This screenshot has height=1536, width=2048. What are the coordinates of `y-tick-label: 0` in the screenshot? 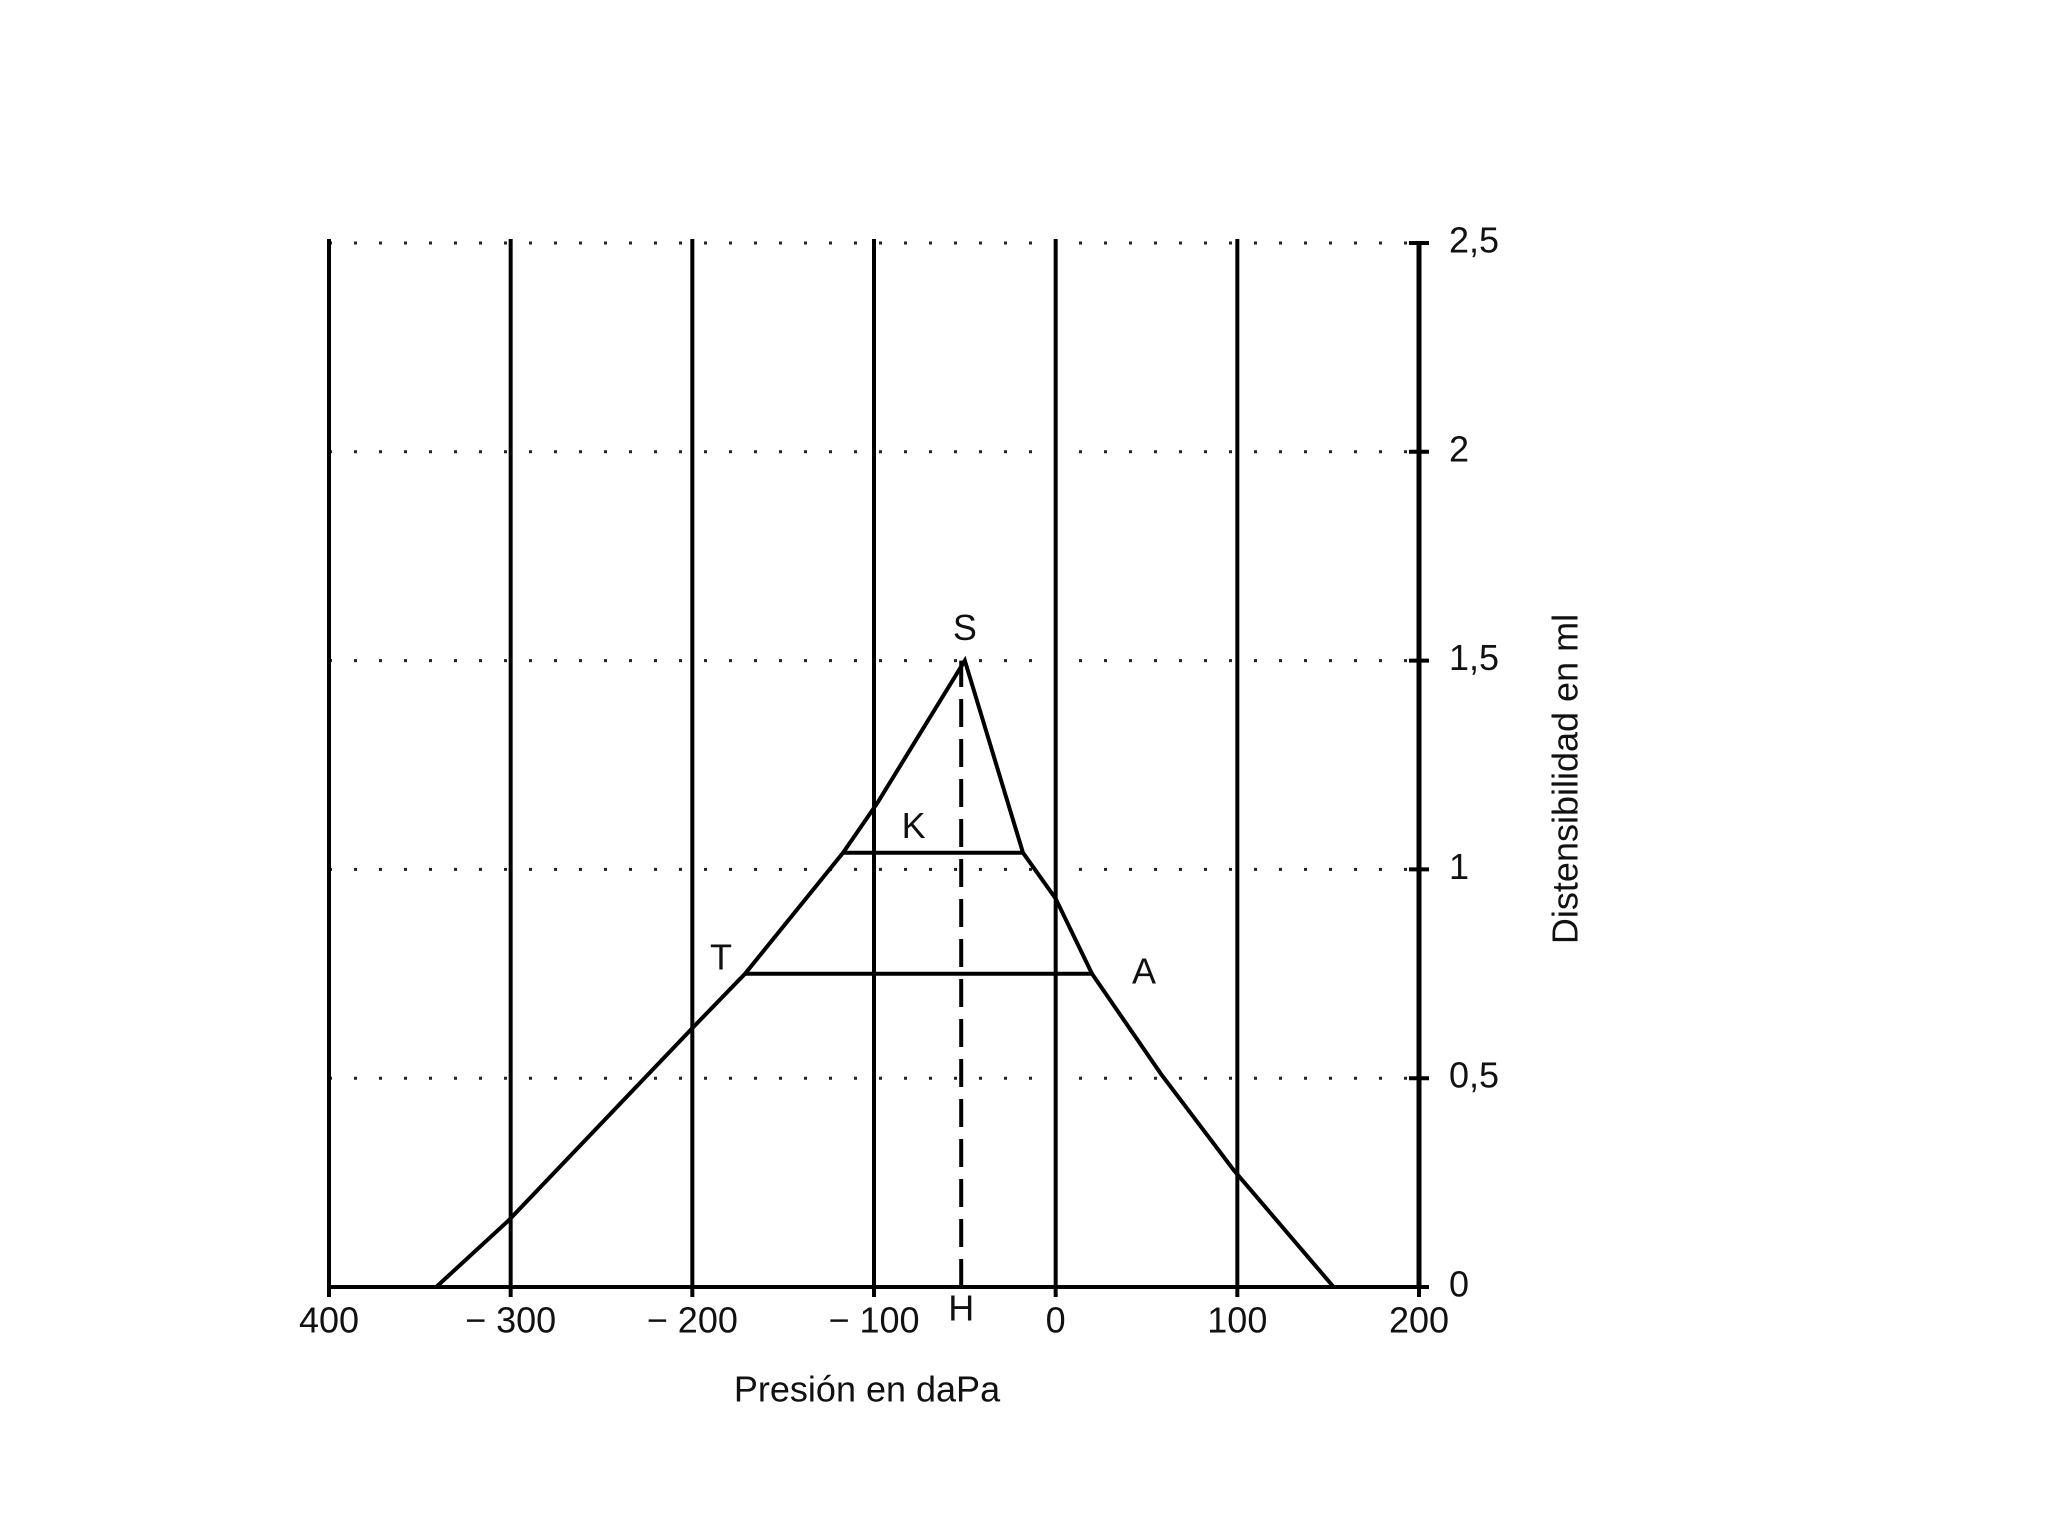 It's located at (1459, 1284).